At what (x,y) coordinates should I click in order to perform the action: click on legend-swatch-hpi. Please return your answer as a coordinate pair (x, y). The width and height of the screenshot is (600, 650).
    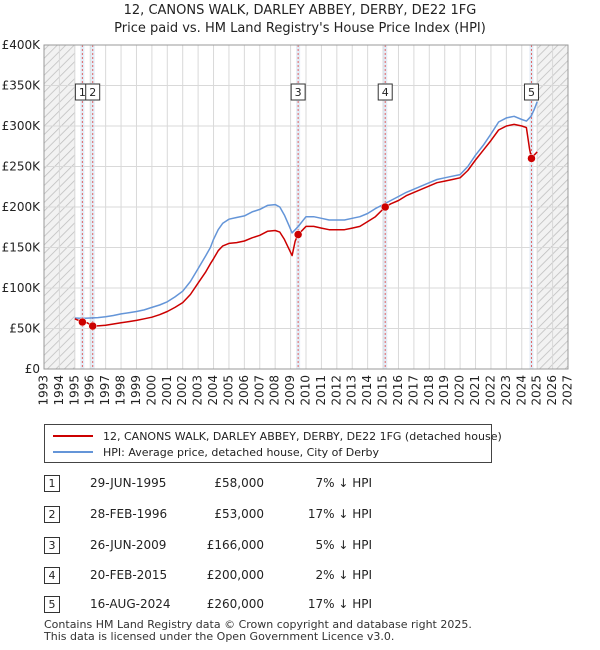
    Looking at the image, I should click on (73, 452).